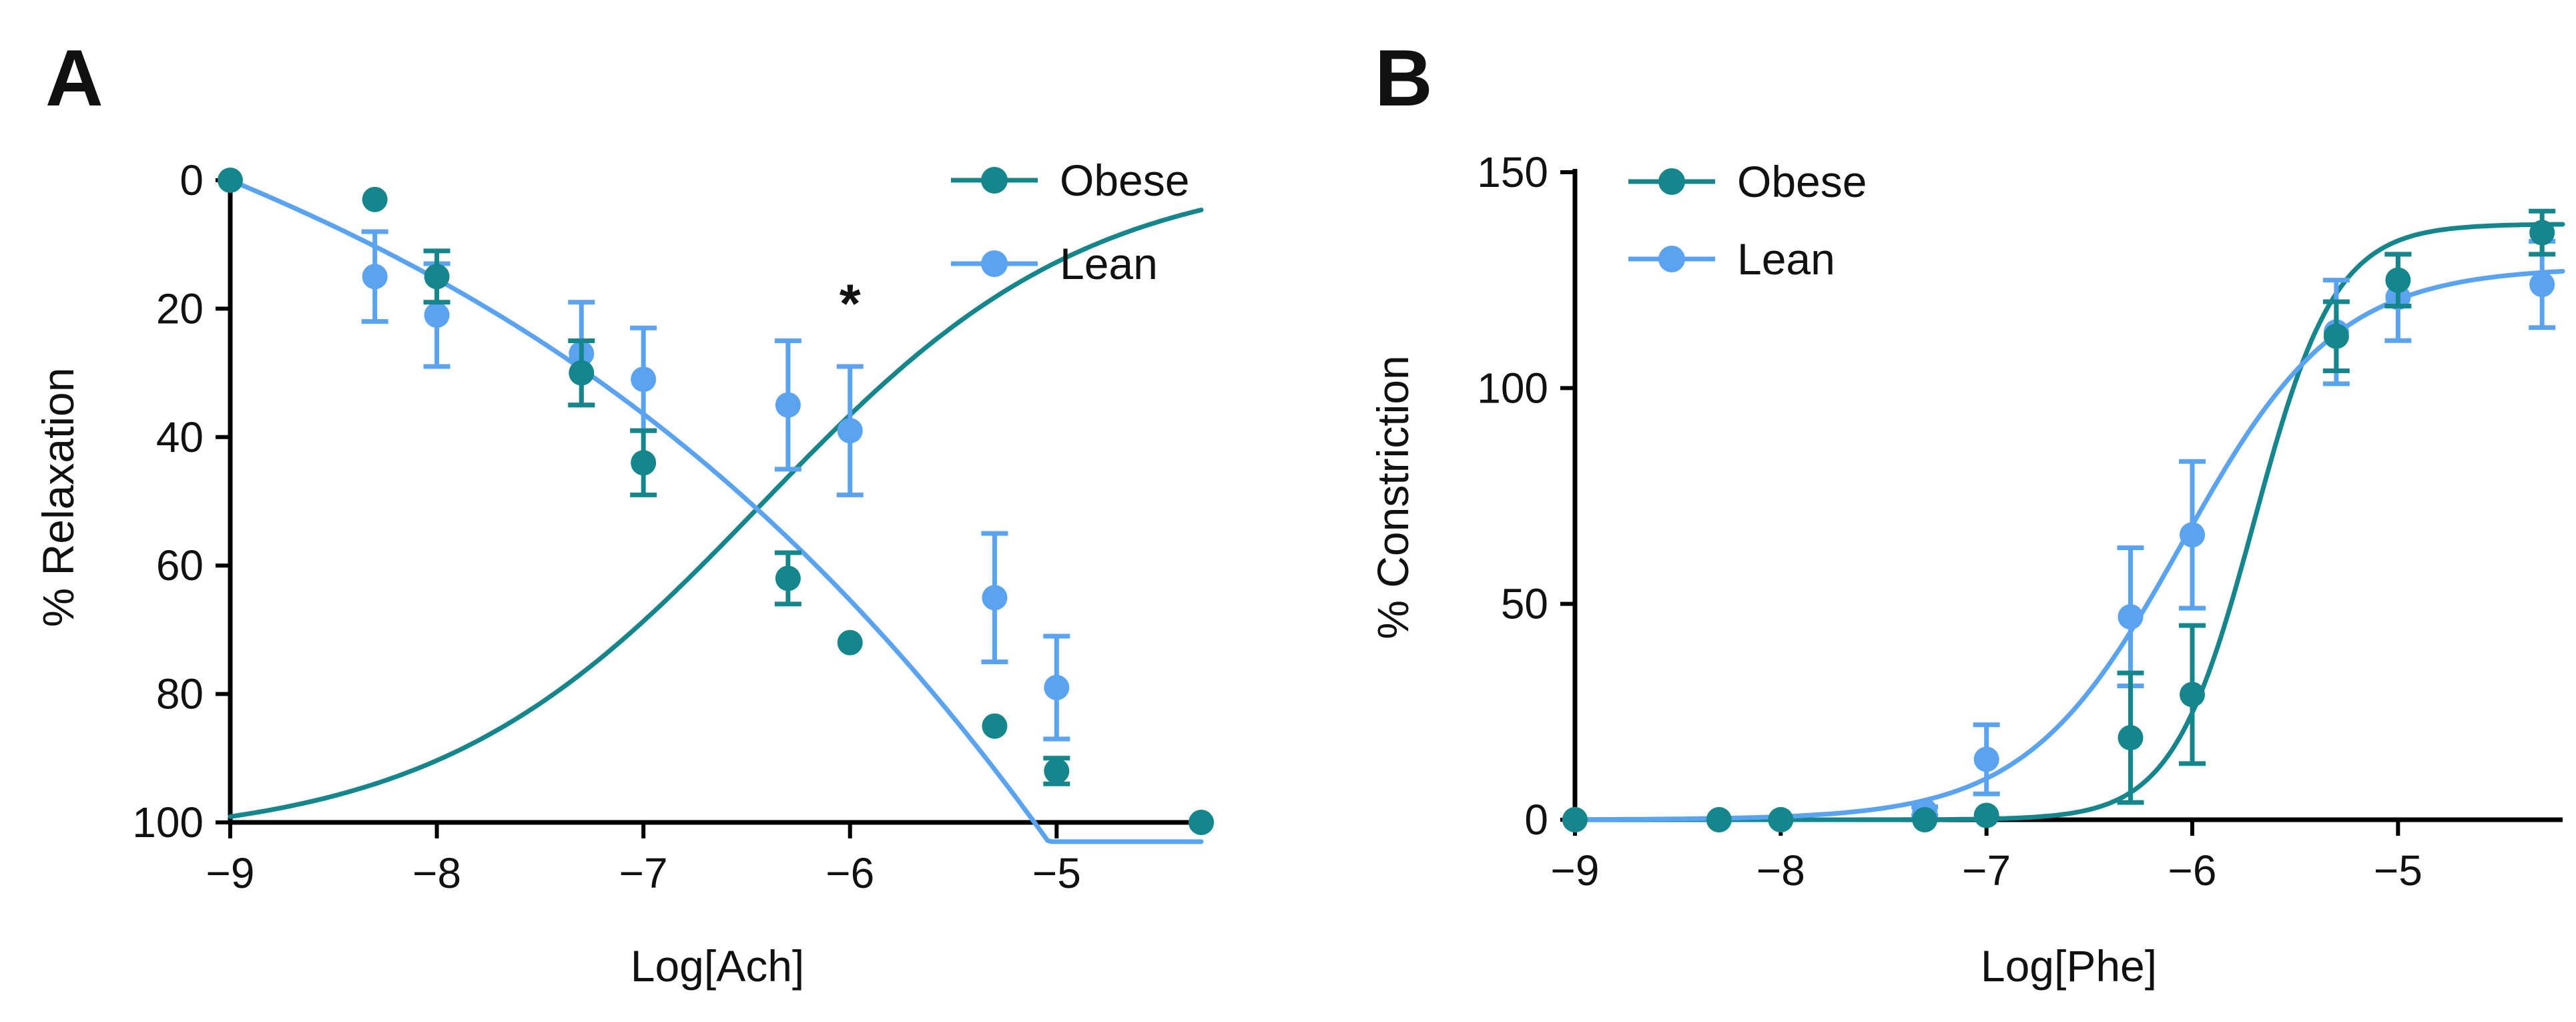 This screenshot has width=2576, height=1022. What do you see at coordinates (1802, 181) in the screenshot?
I see `panel-b-legend-obese-label: Obese` at bounding box center [1802, 181].